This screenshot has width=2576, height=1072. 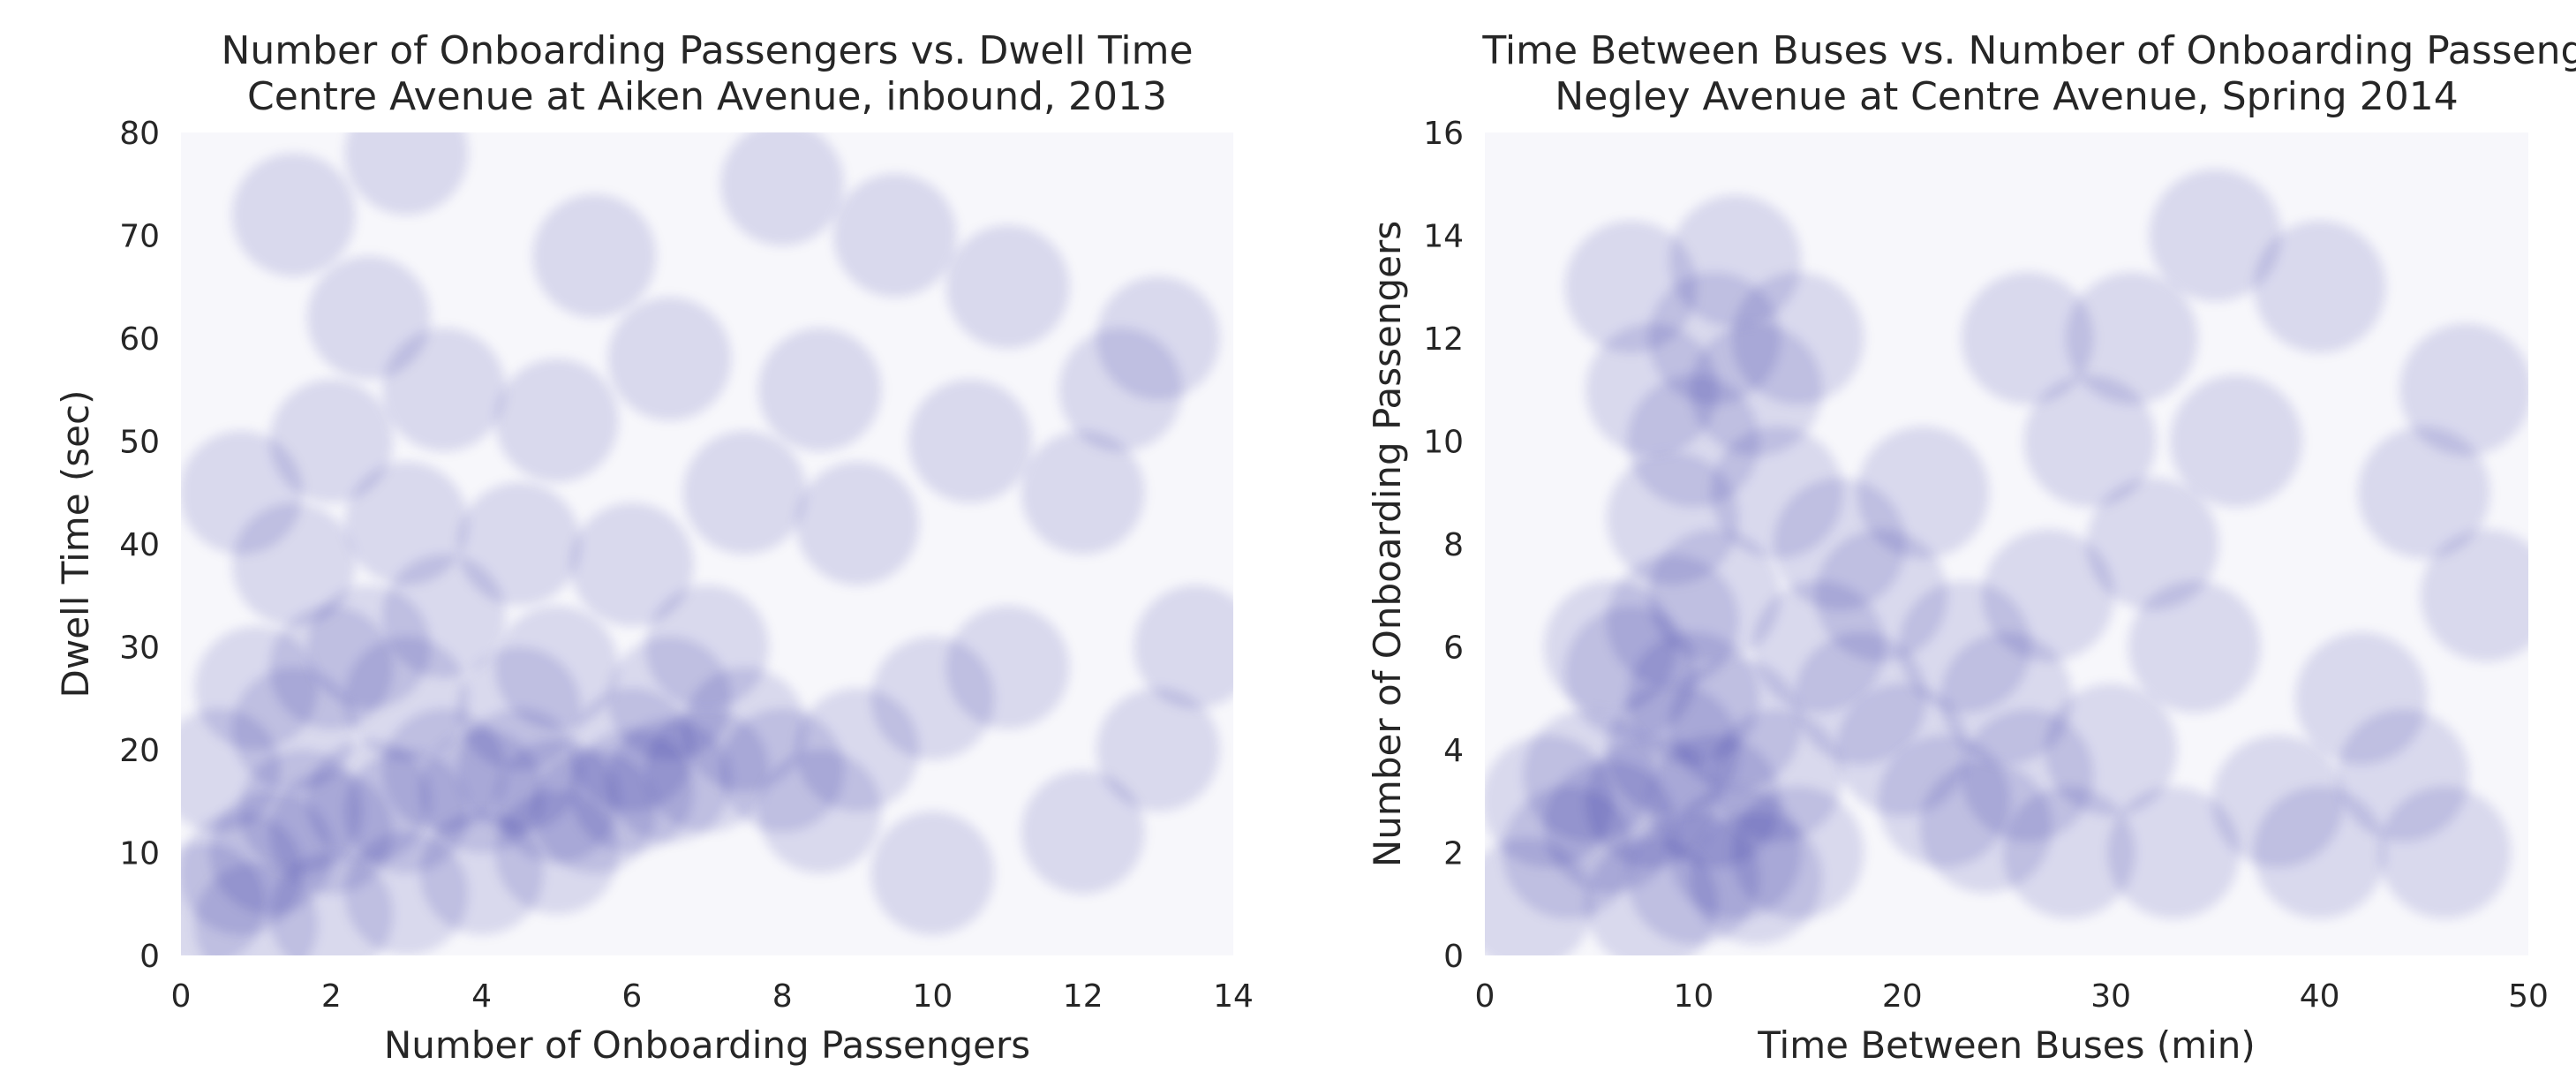 I want to click on chart-right-y-tick-label: 8, so click(x=1454, y=545).